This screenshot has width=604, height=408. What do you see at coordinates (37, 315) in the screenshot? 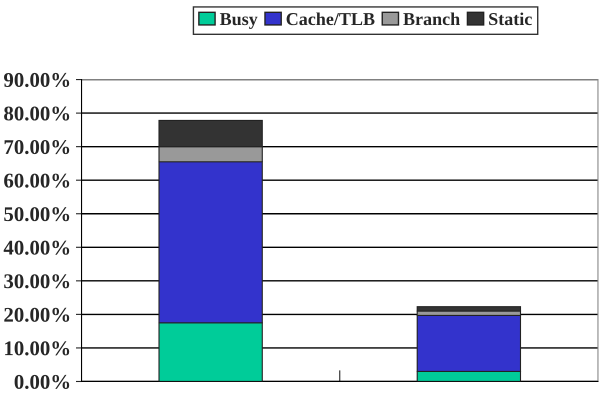
I see `y-tick-label: 20.00%` at bounding box center [37, 315].